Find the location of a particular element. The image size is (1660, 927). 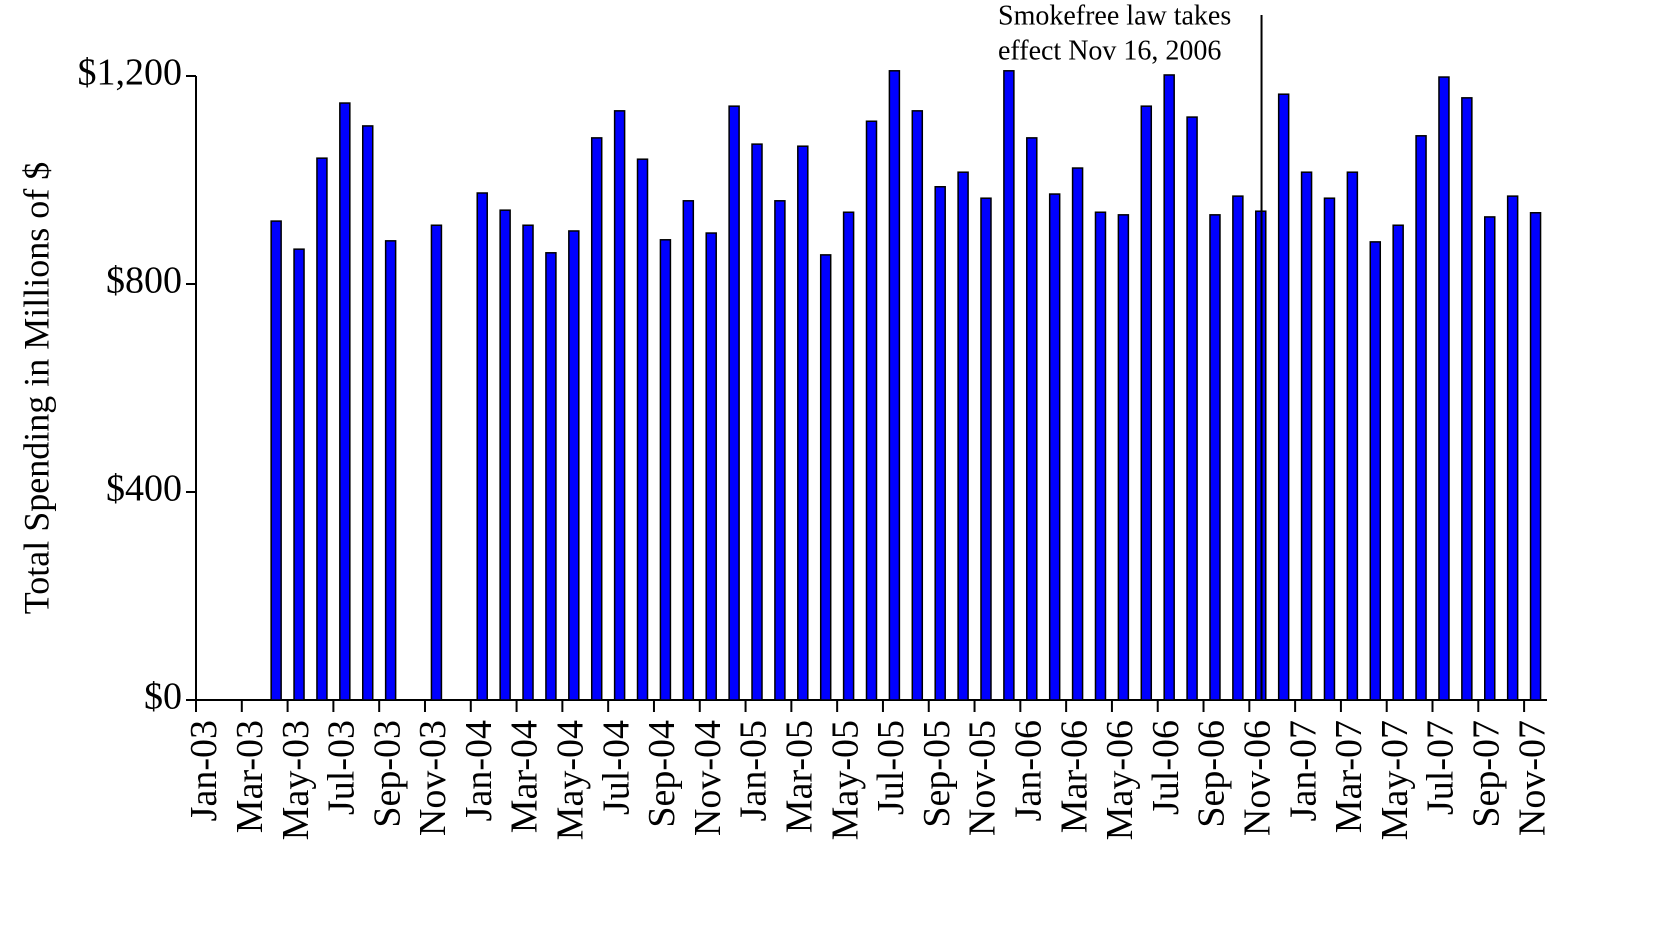

x-tick-label: May-03 is located at coordinates (296, 780).